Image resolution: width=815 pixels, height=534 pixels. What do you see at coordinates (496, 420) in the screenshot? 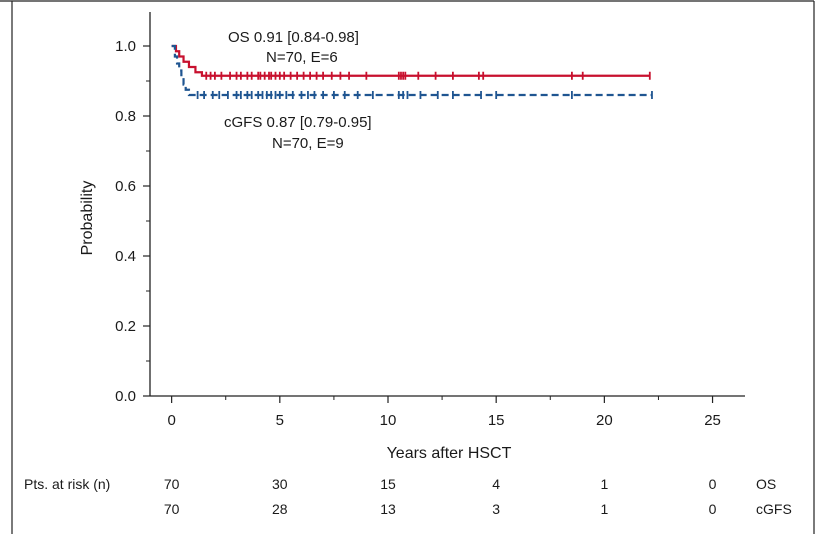
I see `x-tick-label: 15` at bounding box center [496, 420].